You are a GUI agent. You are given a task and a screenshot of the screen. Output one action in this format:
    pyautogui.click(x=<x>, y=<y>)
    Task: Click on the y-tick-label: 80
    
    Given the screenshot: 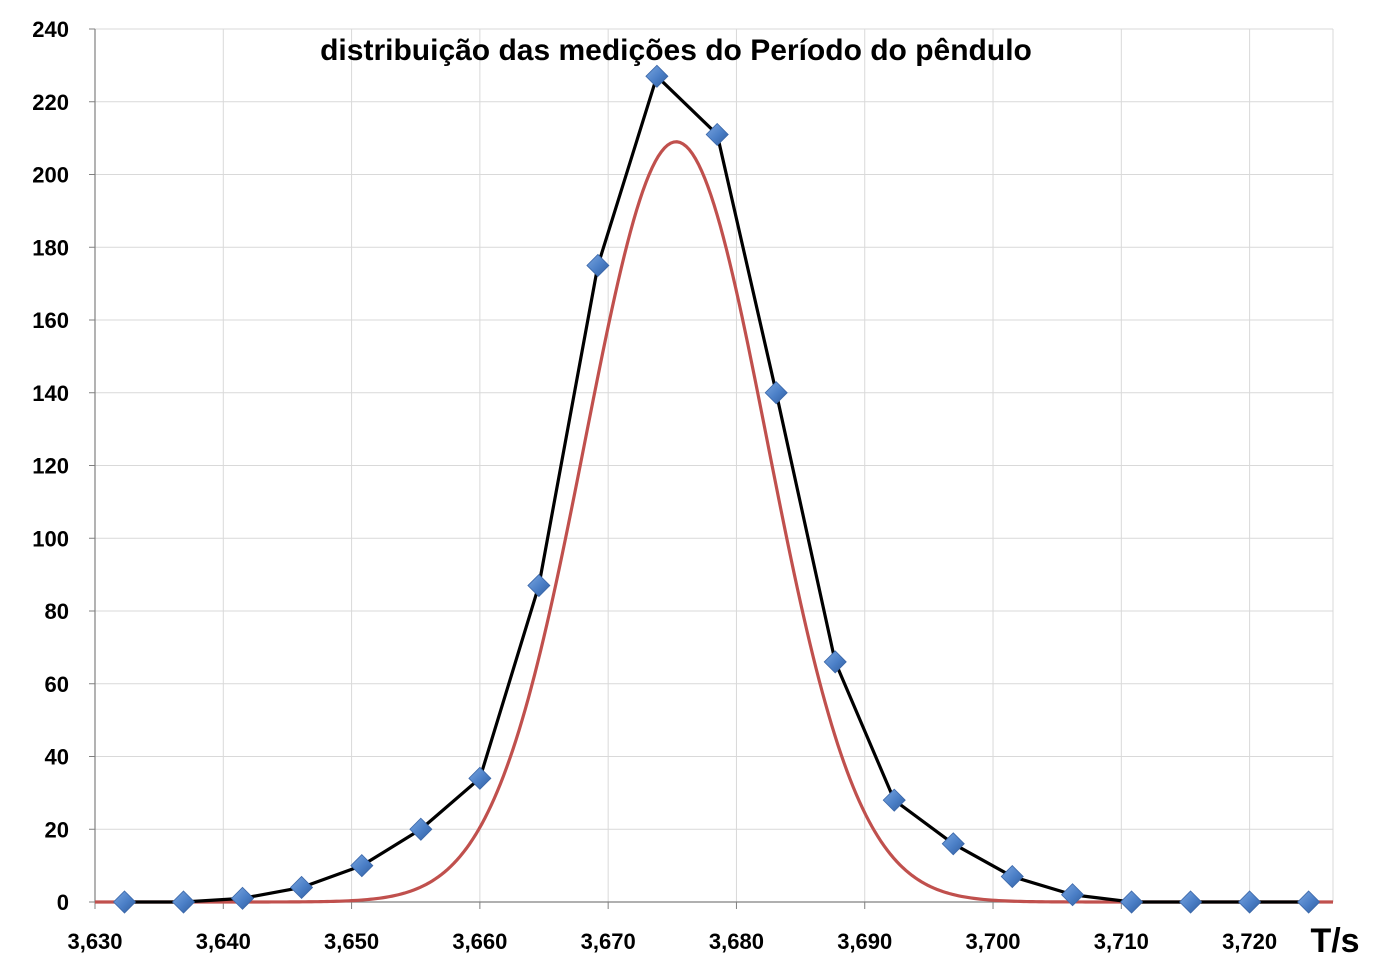 What is the action you would take?
    pyautogui.click(x=57, y=611)
    